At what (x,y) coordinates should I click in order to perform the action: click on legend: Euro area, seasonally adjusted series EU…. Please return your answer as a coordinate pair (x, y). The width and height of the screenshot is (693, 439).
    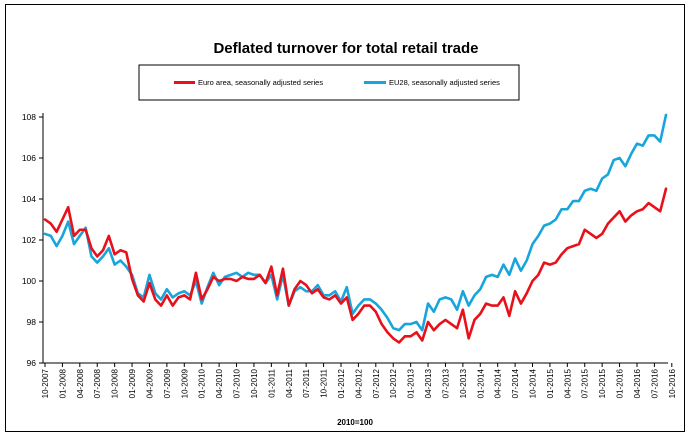
    Looking at the image, I should click on (329, 82).